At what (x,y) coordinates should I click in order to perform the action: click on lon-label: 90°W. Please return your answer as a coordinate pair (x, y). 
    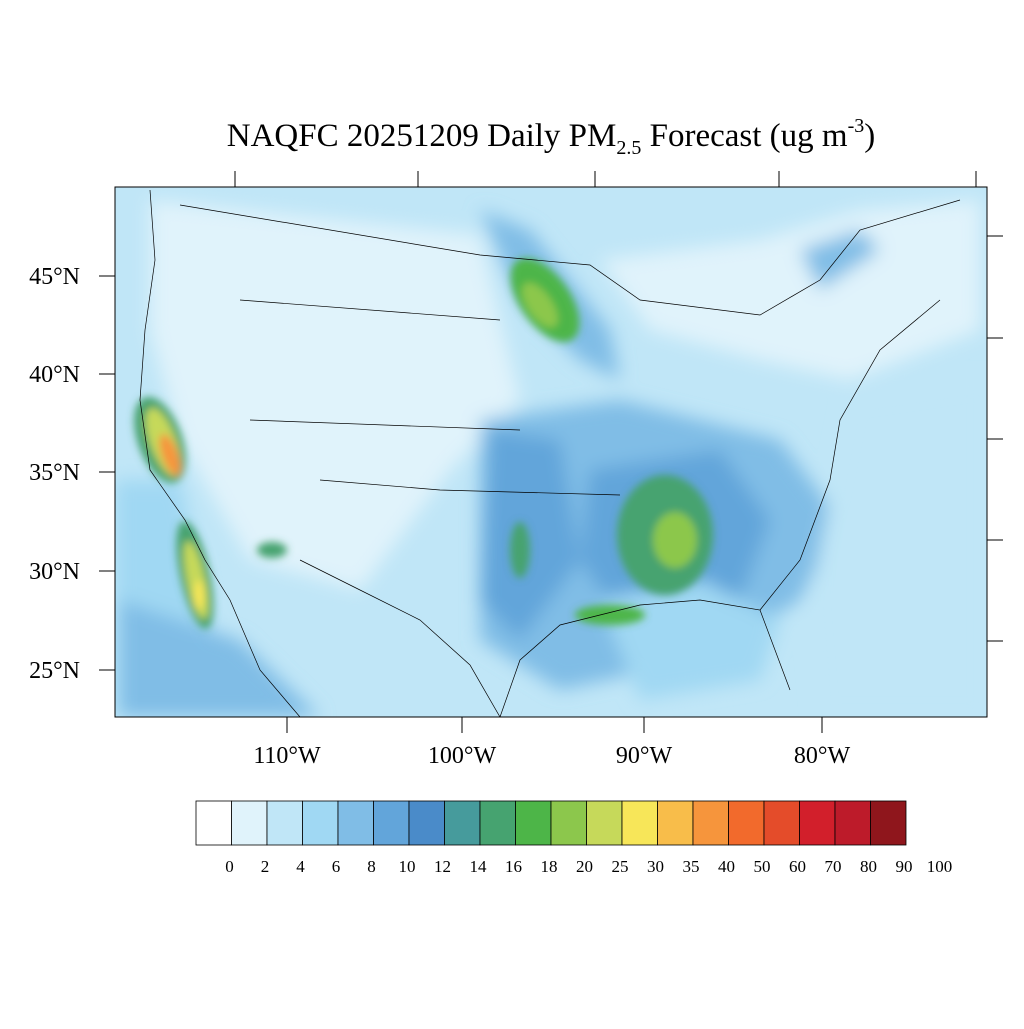
    Looking at the image, I should click on (644, 756).